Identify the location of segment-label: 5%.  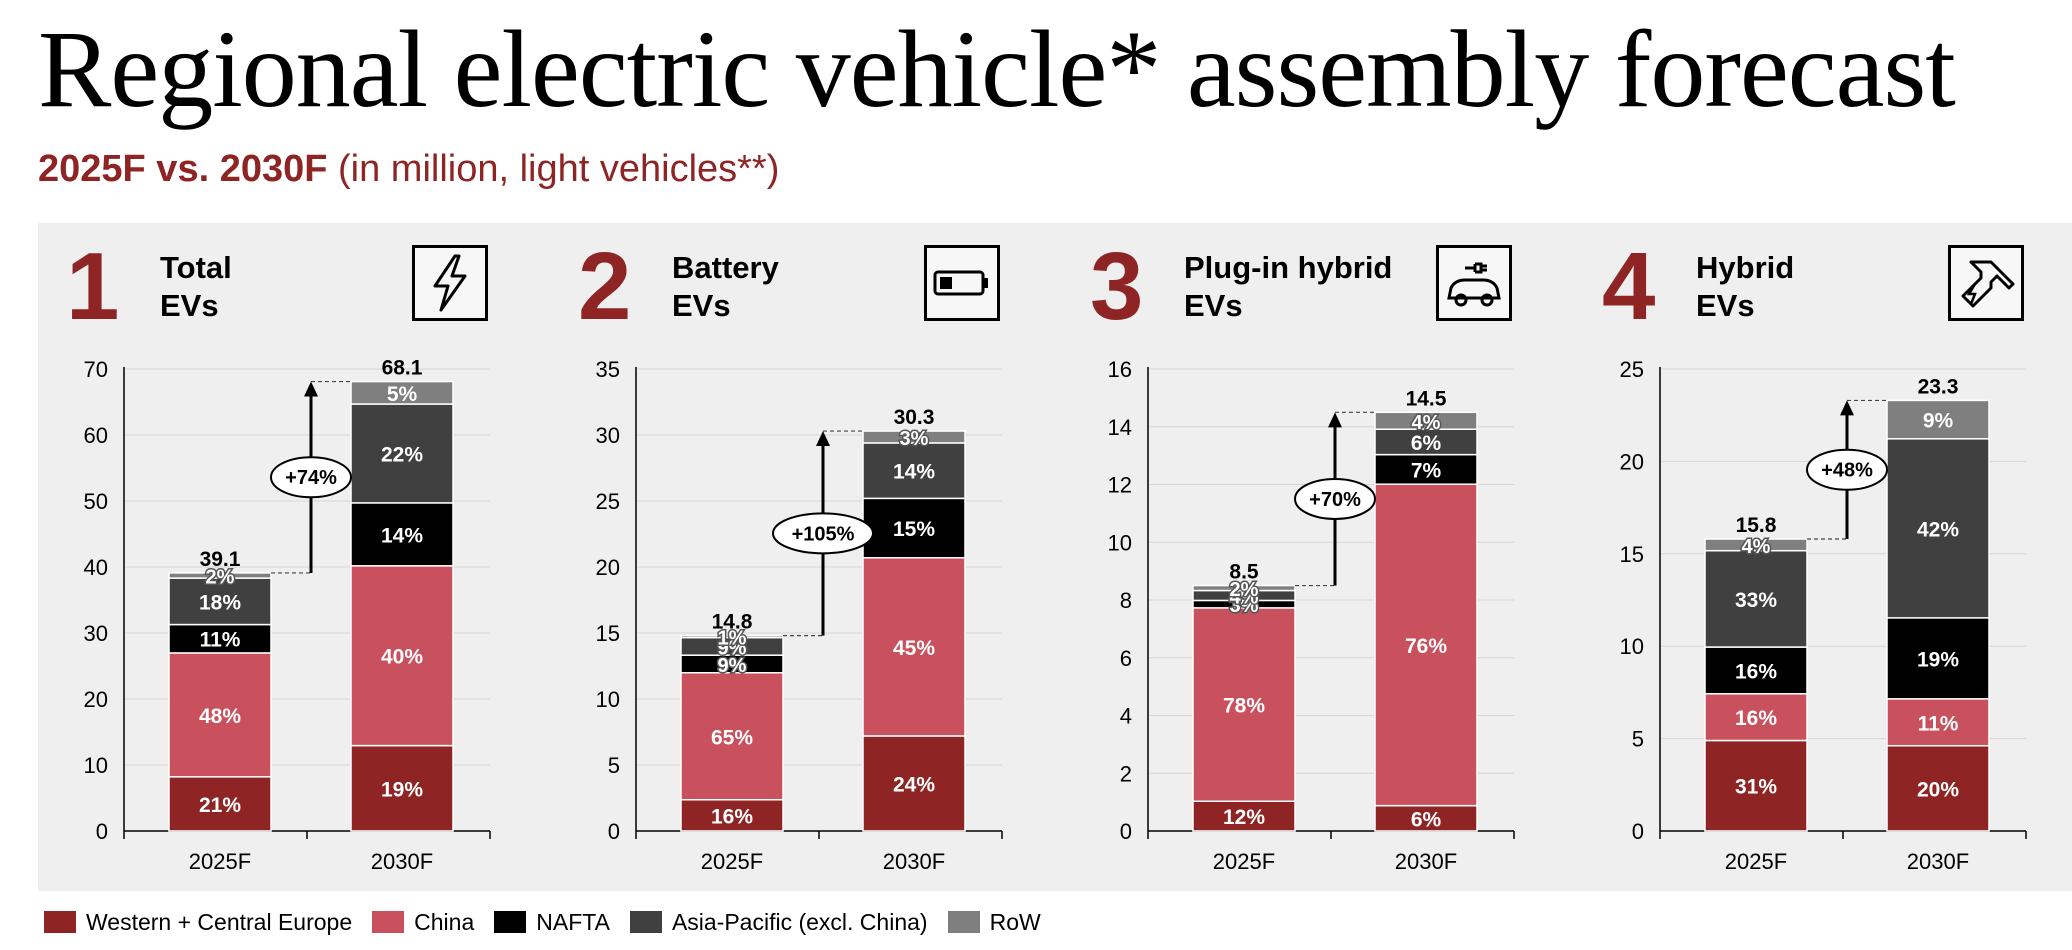
(402, 394).